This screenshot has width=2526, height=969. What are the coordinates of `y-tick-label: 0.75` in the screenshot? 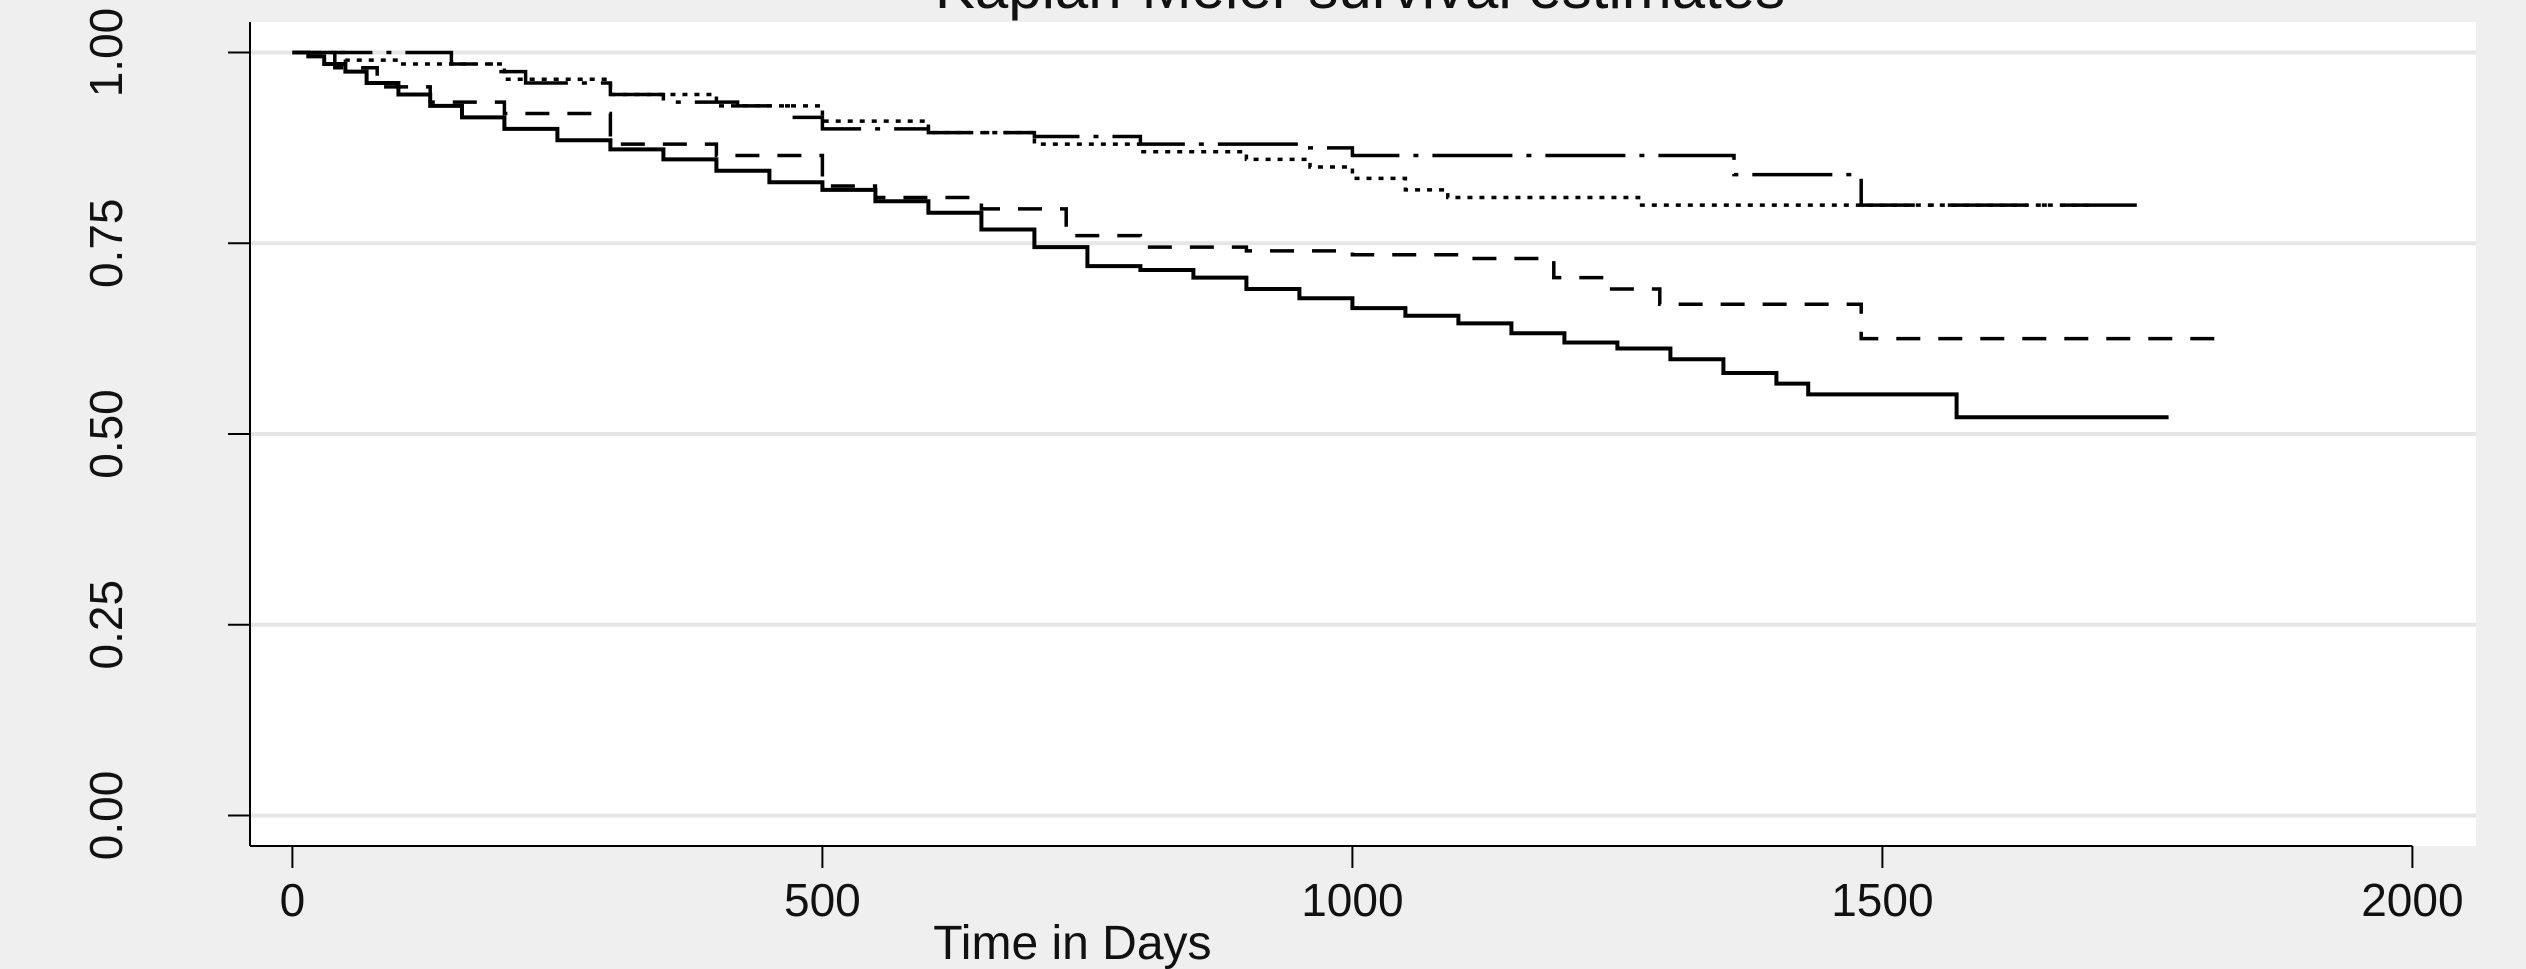 It's located at (106, 243).